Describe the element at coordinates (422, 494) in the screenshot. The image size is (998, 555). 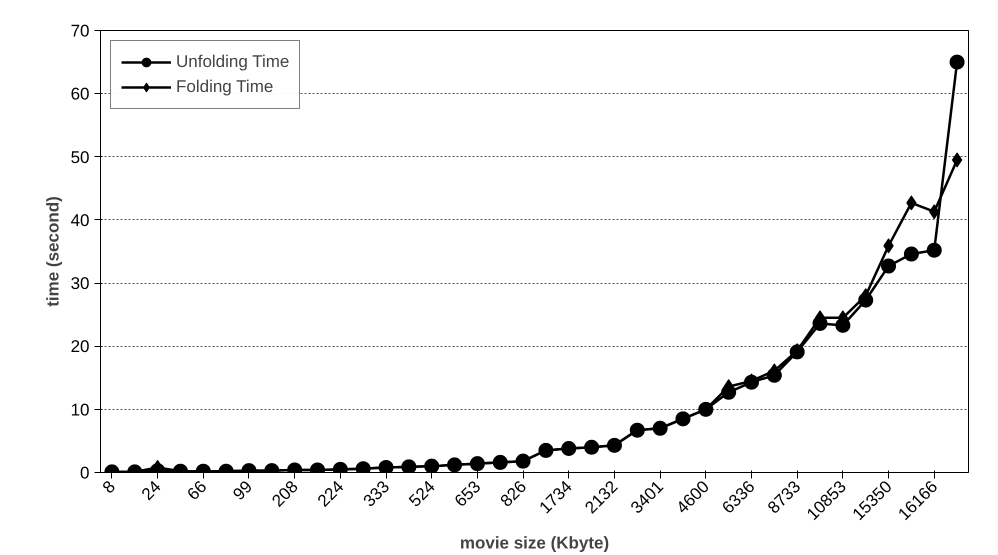
I see `x-tick-label: 524` at that location.